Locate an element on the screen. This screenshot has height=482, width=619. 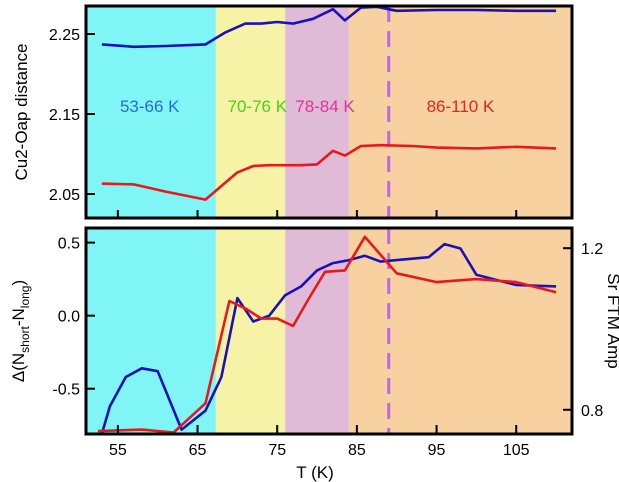
top-ytick-label-0: 2.05 is located at coordinates (64, 195).